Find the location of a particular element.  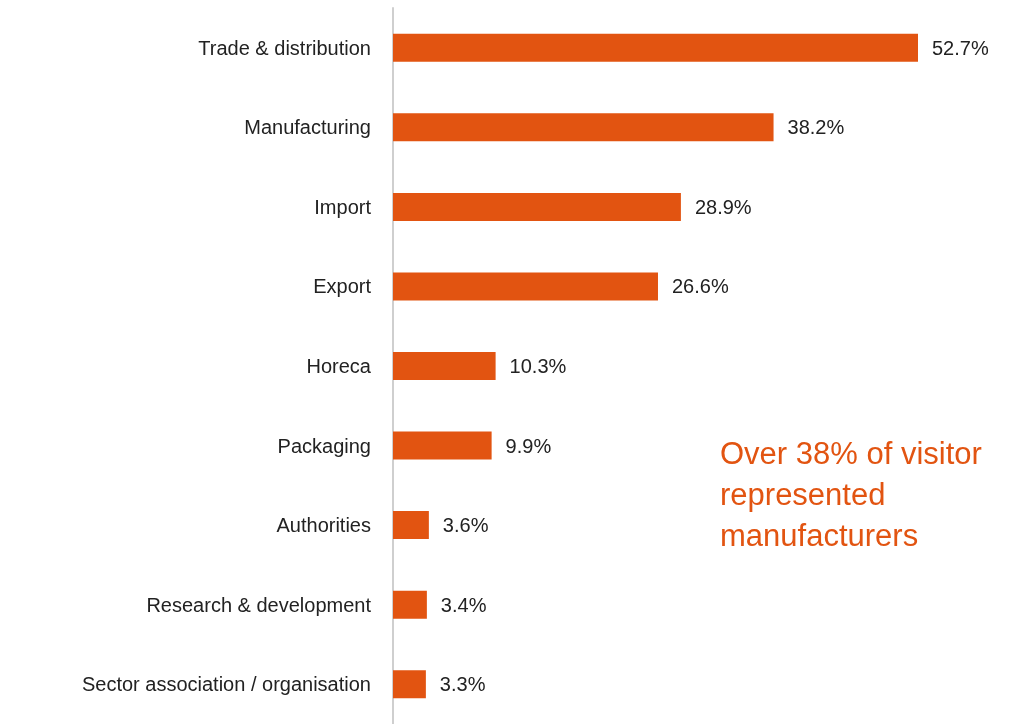

data-label: 26.6% is located at coordinates (700, 286).